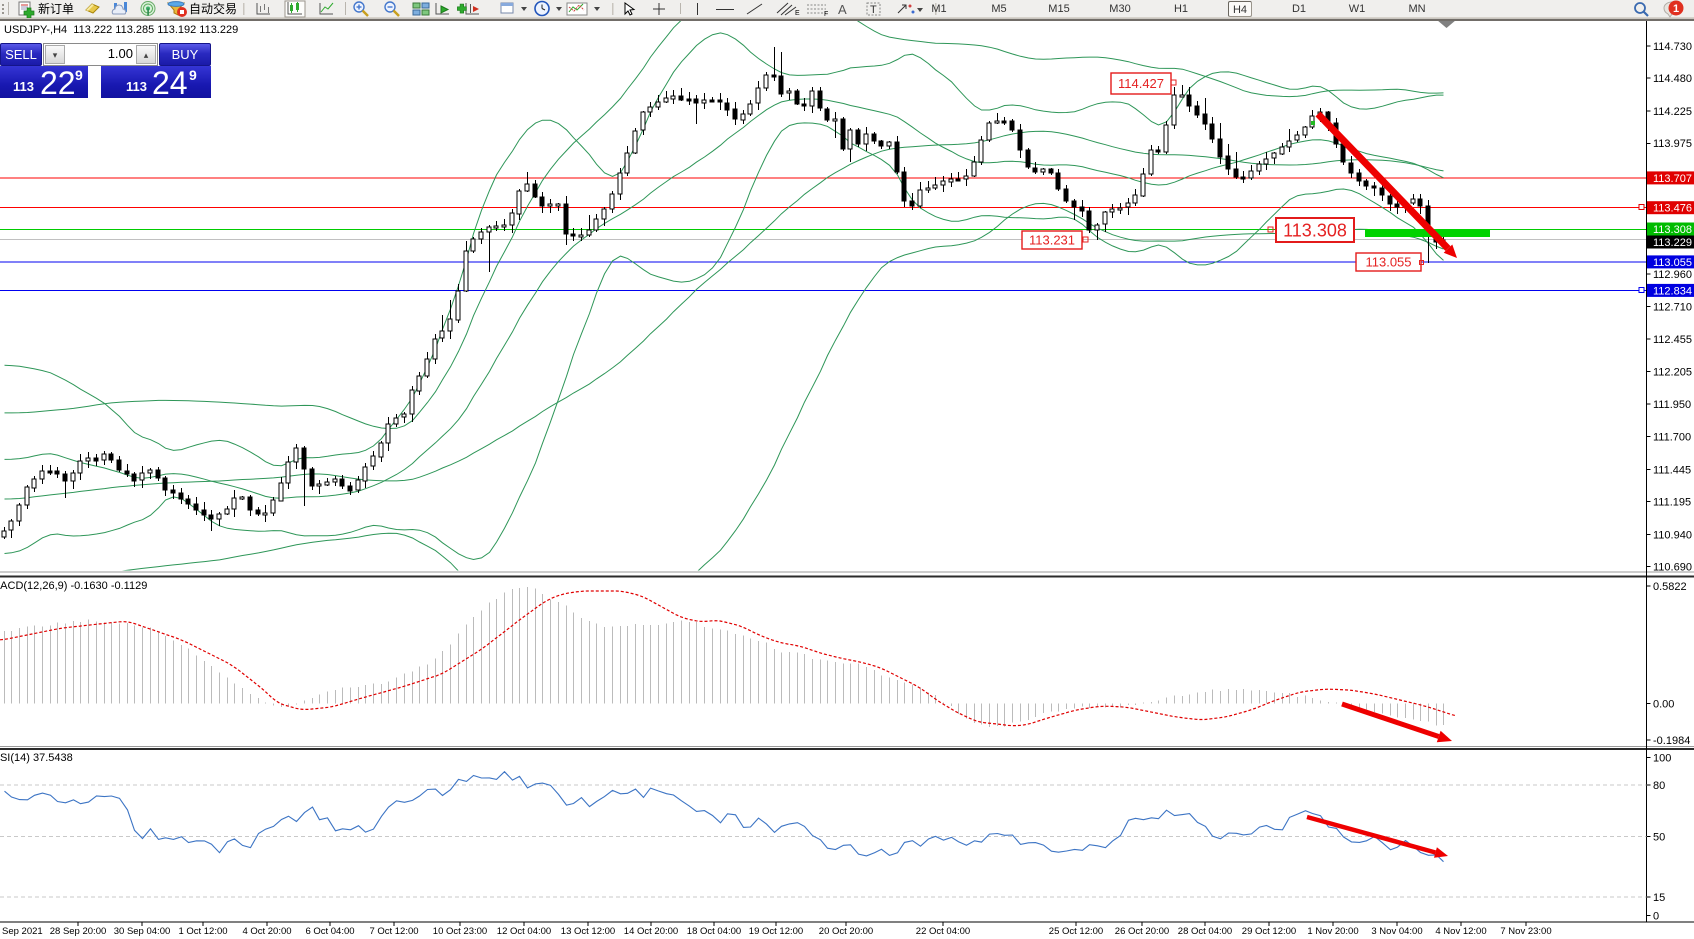 Image resolution: width=1694 pixels, height=939 pixels. I want to click on svg-text: 新订单, so click(56, 8).